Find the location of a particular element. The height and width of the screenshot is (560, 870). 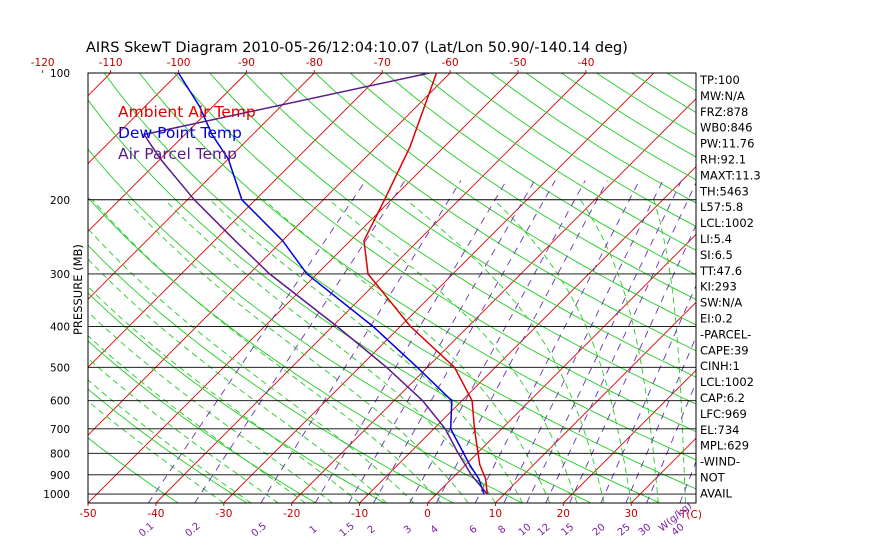

sounding-index: LCL:1002 is located at coordinates (727, 382).